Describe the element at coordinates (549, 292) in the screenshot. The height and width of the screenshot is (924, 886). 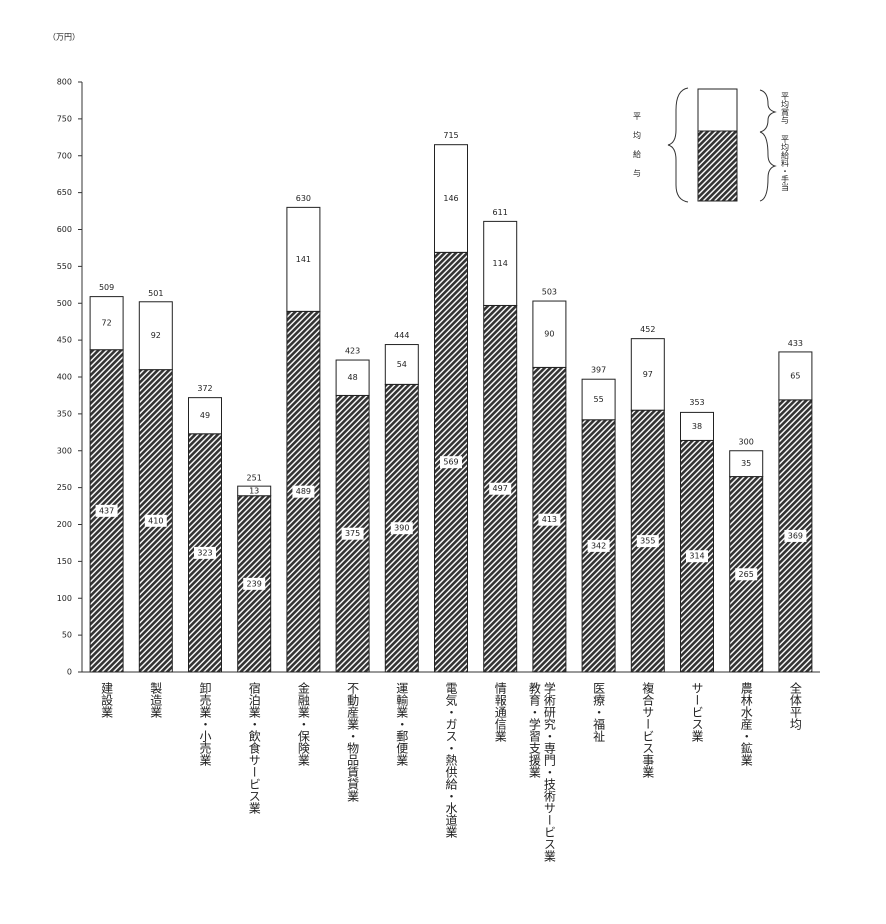
I see `total-label: 503` at that location.